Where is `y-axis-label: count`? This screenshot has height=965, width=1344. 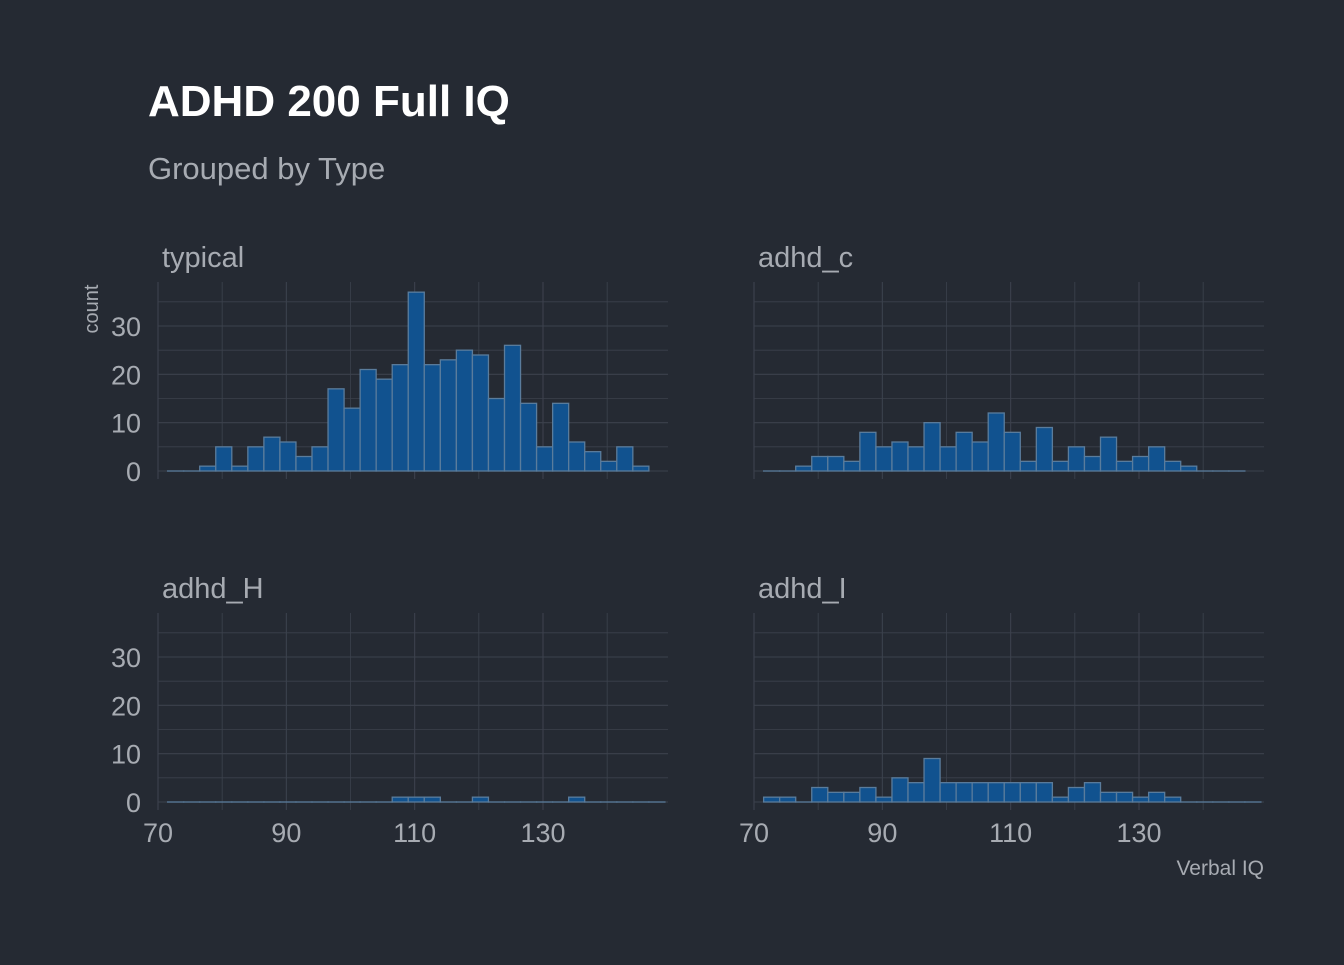 y-axis-label: count is located at coordinates (92, 308).